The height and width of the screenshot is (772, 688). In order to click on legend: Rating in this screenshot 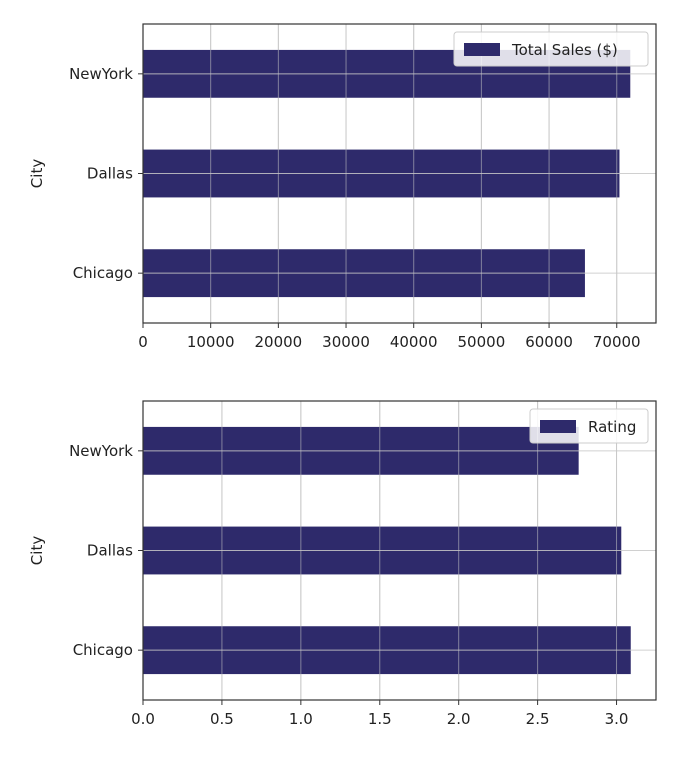, I will do `click(589, 426)`.